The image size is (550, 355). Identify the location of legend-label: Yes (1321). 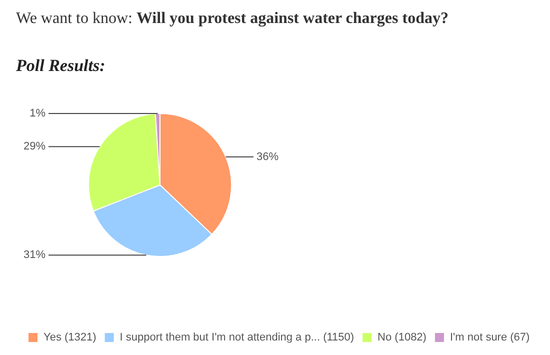
(70, 338).